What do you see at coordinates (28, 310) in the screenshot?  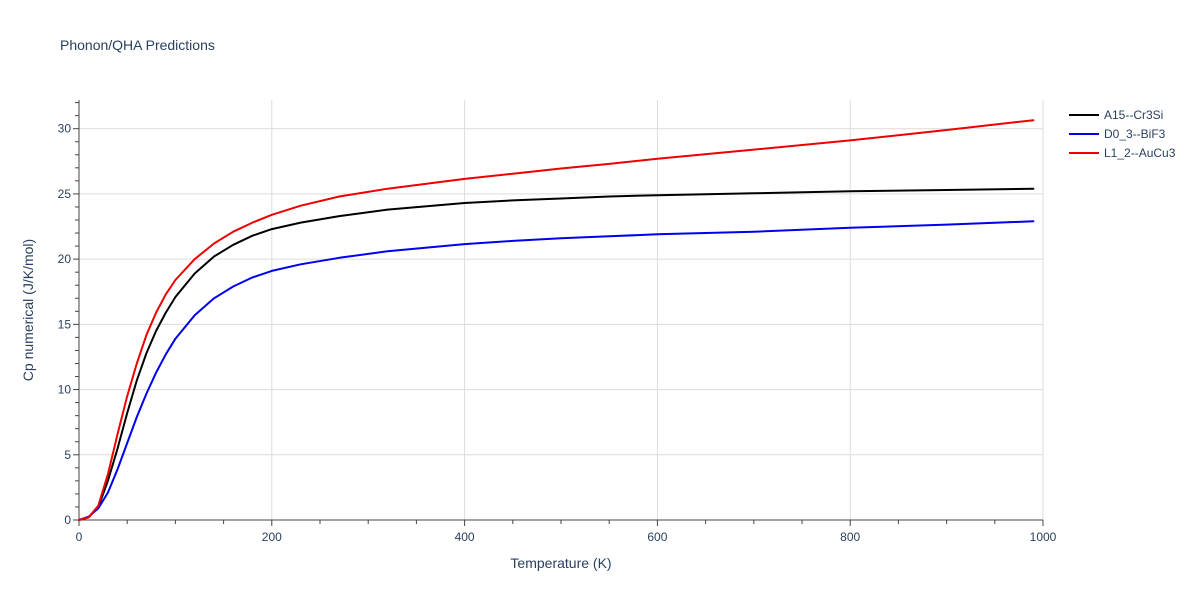 I see `y-axis-title: Cp numerical (J/K/mol)` at bounding box center [28, 310].